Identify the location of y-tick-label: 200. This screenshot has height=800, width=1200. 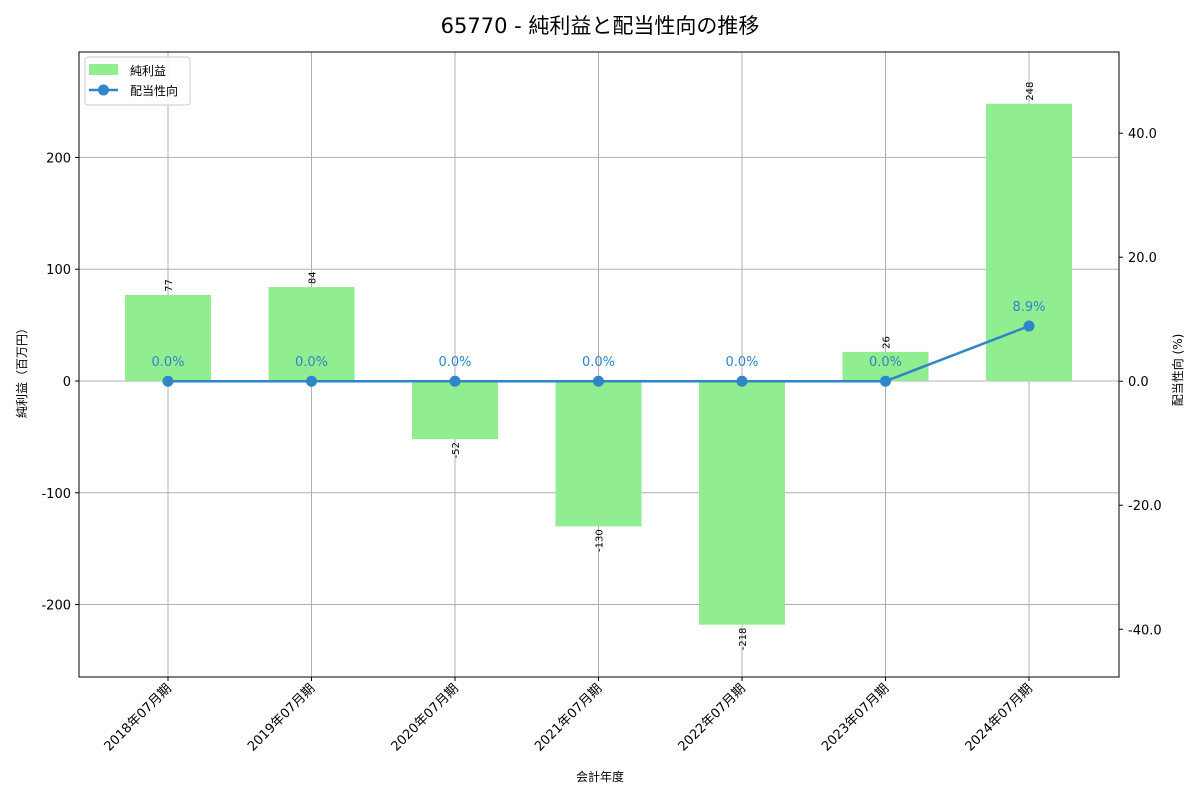
(58, 158).